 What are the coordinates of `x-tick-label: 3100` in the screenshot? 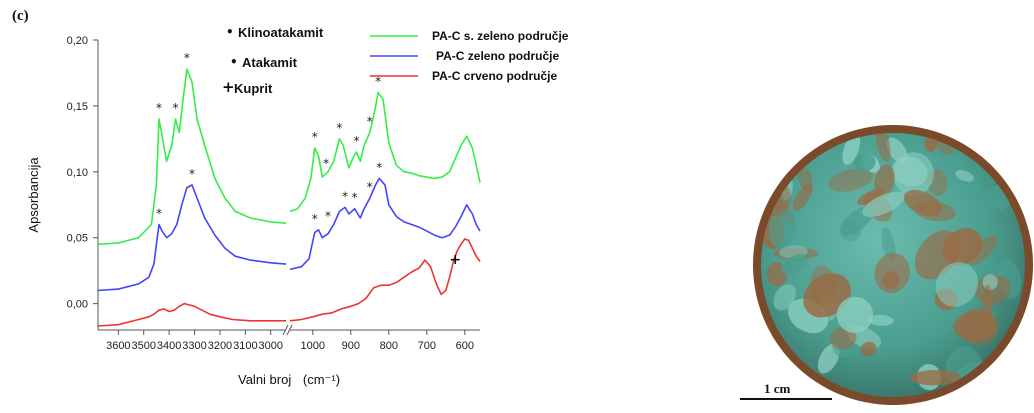 It's located at (245, 346).